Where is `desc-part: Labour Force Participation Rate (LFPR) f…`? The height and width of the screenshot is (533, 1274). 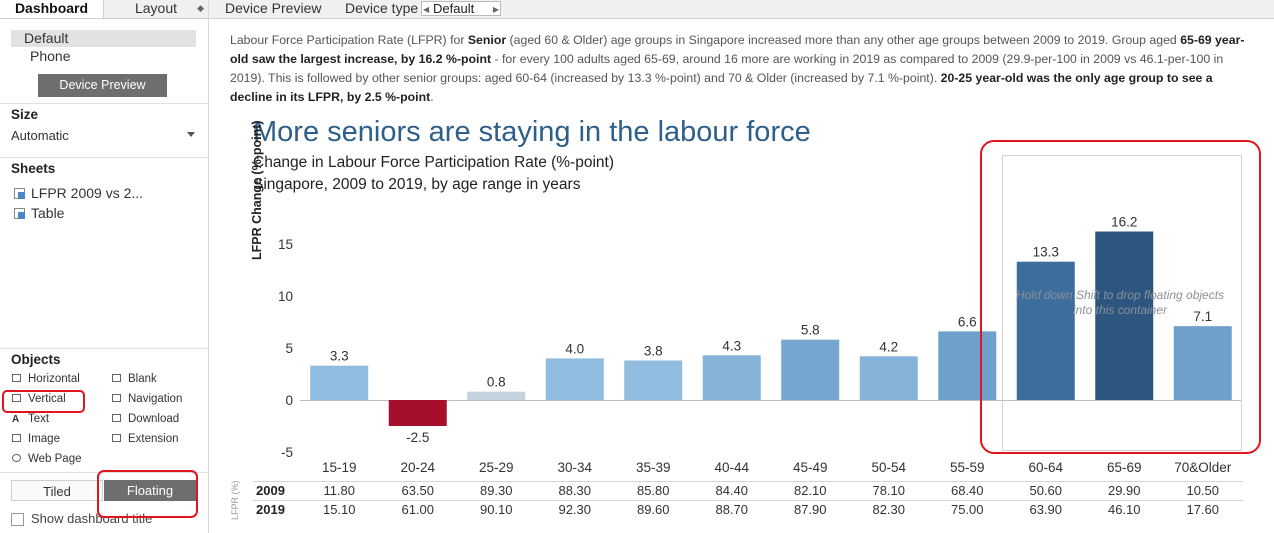
desc-part: Labour Force Participation Rate (LFPR) f… is located at coordinates (349, 40).